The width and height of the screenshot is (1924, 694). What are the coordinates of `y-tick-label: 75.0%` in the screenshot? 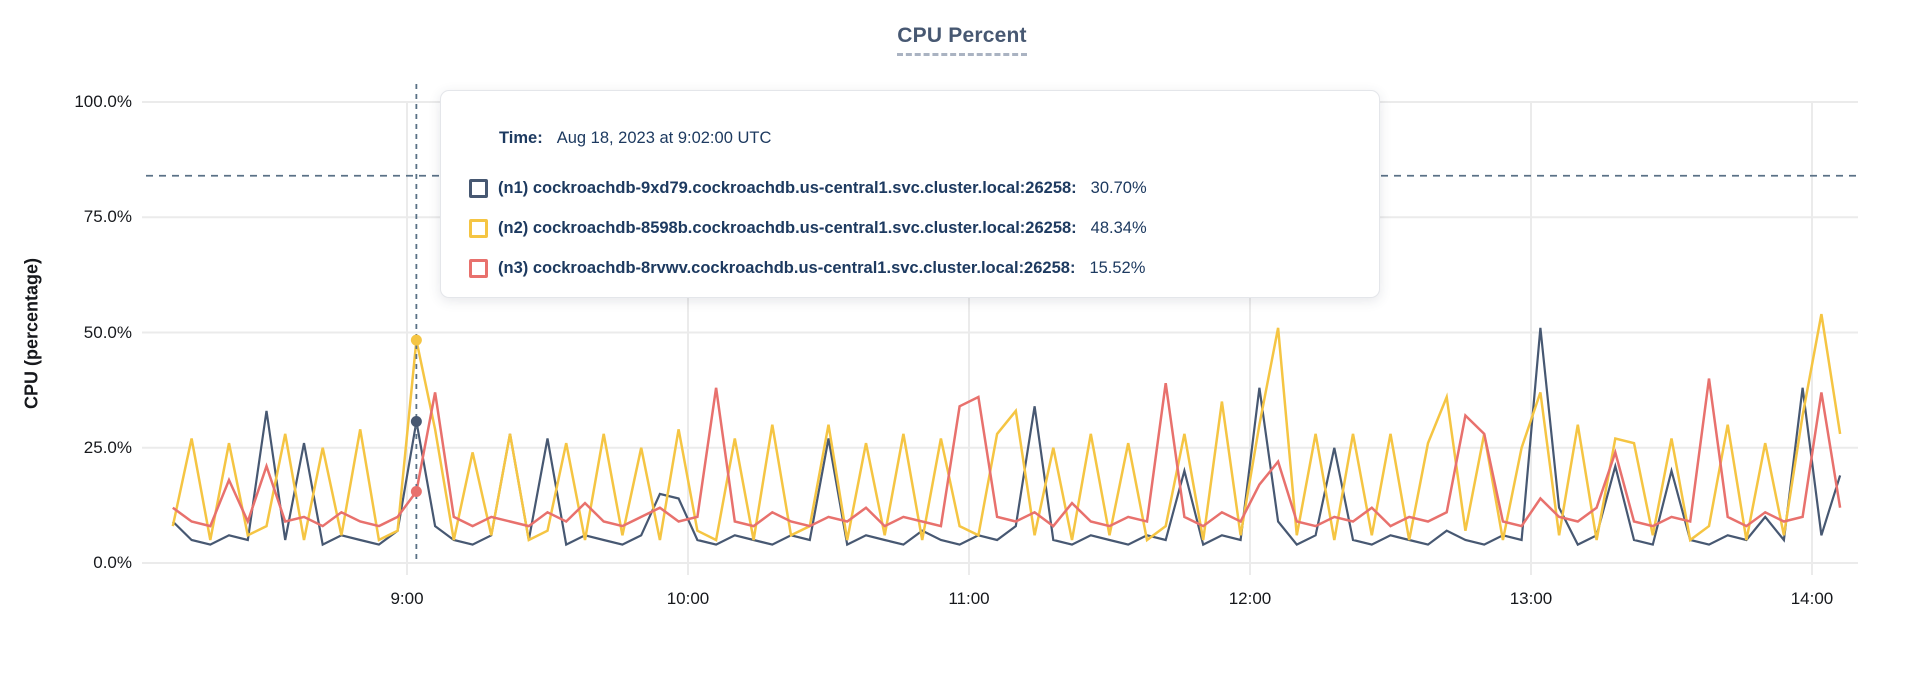 It's located at (107, 217).